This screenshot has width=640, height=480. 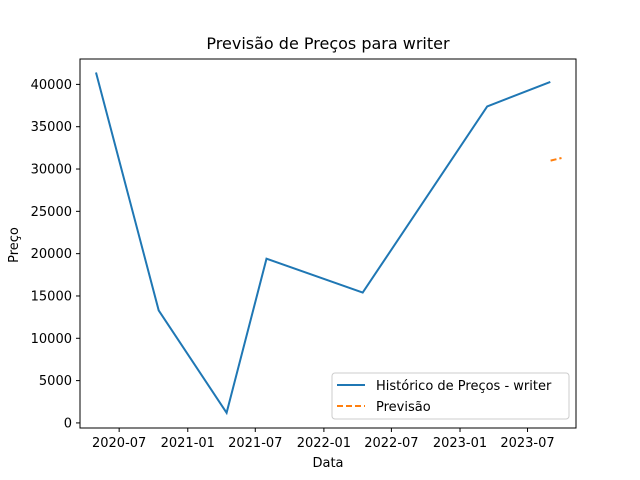 I want to click on y-axis: 0 5000 10000 15000 20000 25000 30000 35000 40000, so click(x=55, y=254).